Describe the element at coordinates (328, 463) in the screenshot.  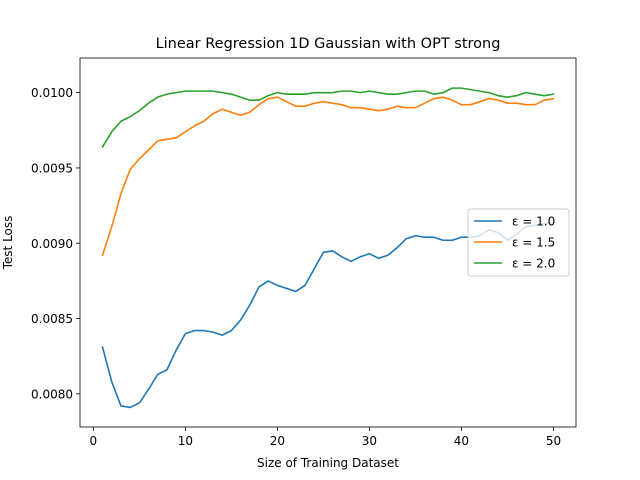
I see `x-axis-label: Size of Training Dataset` at that location.